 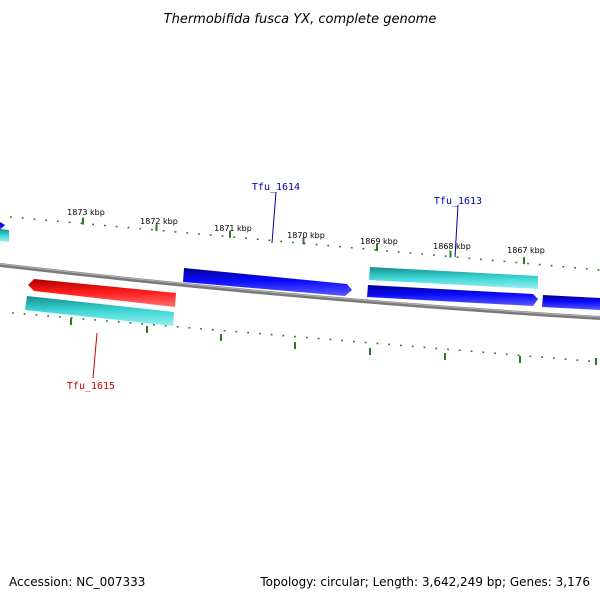 What do you see at coordinates (526, 250) in the screenshot?
I see `tick-label-1867: 1867 kbp` at bounding box center [526, 250].